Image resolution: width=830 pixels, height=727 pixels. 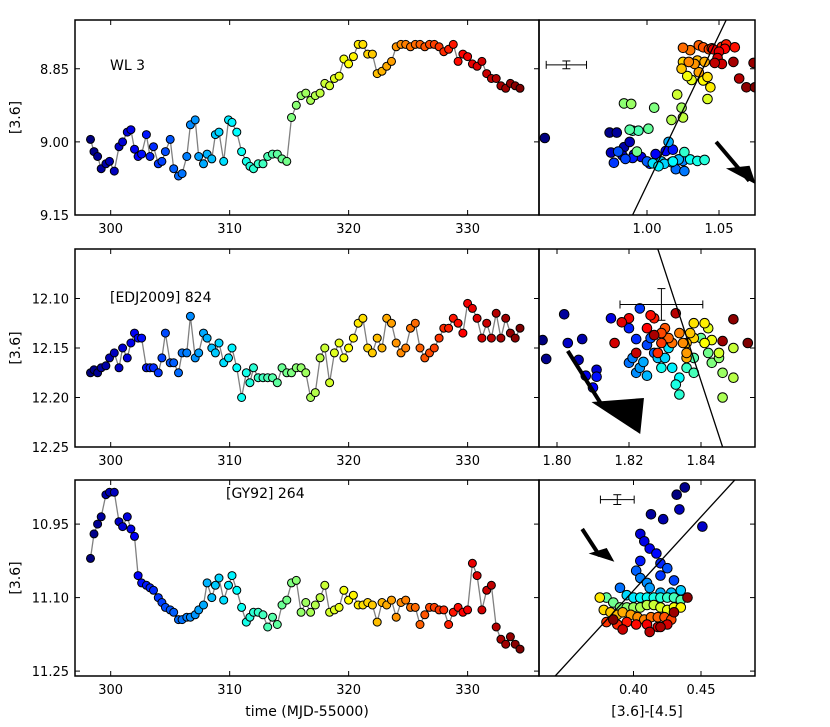 I want to click on x-tick-label: 320, so click(x=348, y=690).